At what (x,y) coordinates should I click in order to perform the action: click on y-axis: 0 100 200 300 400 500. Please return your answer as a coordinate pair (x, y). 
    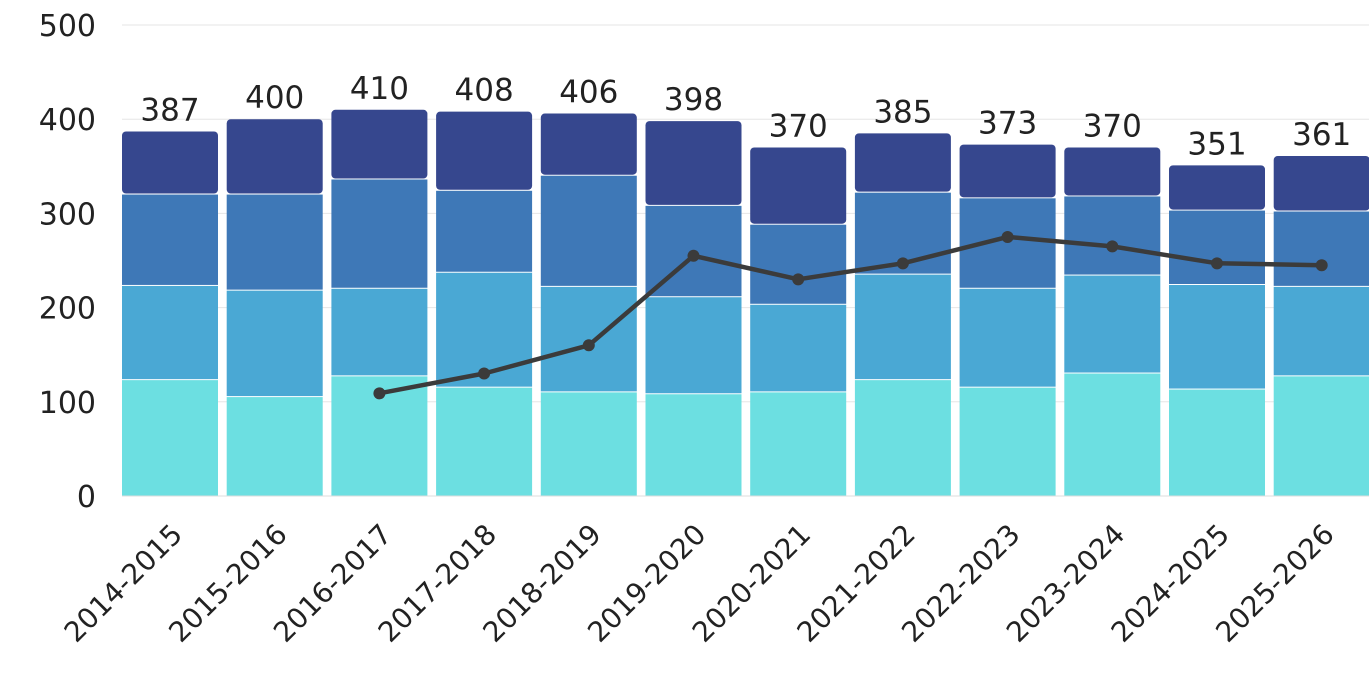
    Looking at the image, I should click on (67, 262).